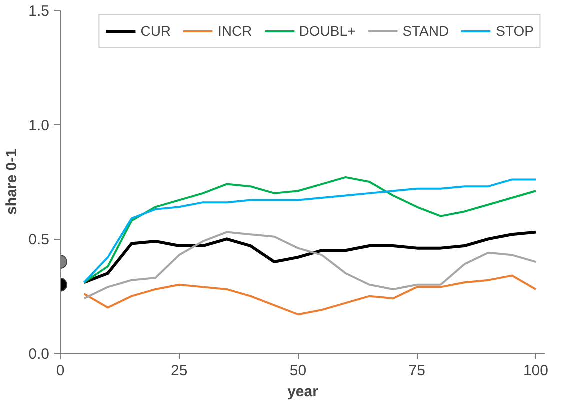 This screenshot has width=570, height=403. I want to click on y-tick-label: 0.5, so click(39, 240).